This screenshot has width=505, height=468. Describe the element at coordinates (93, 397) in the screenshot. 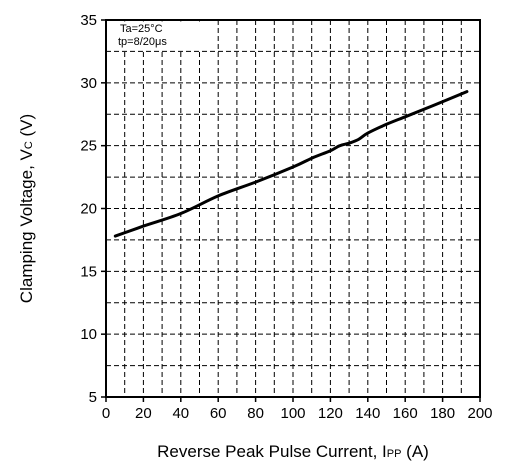

I see `y-tick-label: 5` at that location.